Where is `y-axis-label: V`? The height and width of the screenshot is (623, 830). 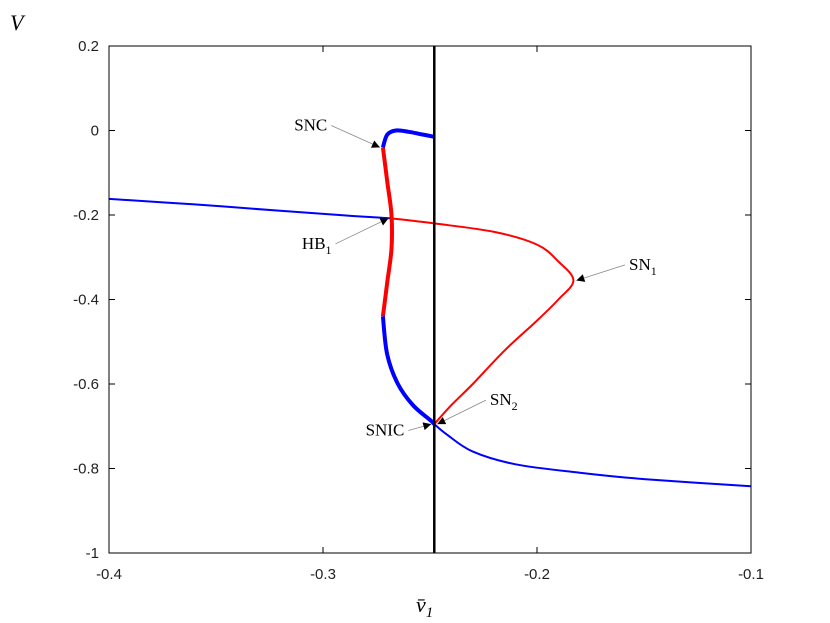
y-axis-label: V is located at coordinates (18, 22).